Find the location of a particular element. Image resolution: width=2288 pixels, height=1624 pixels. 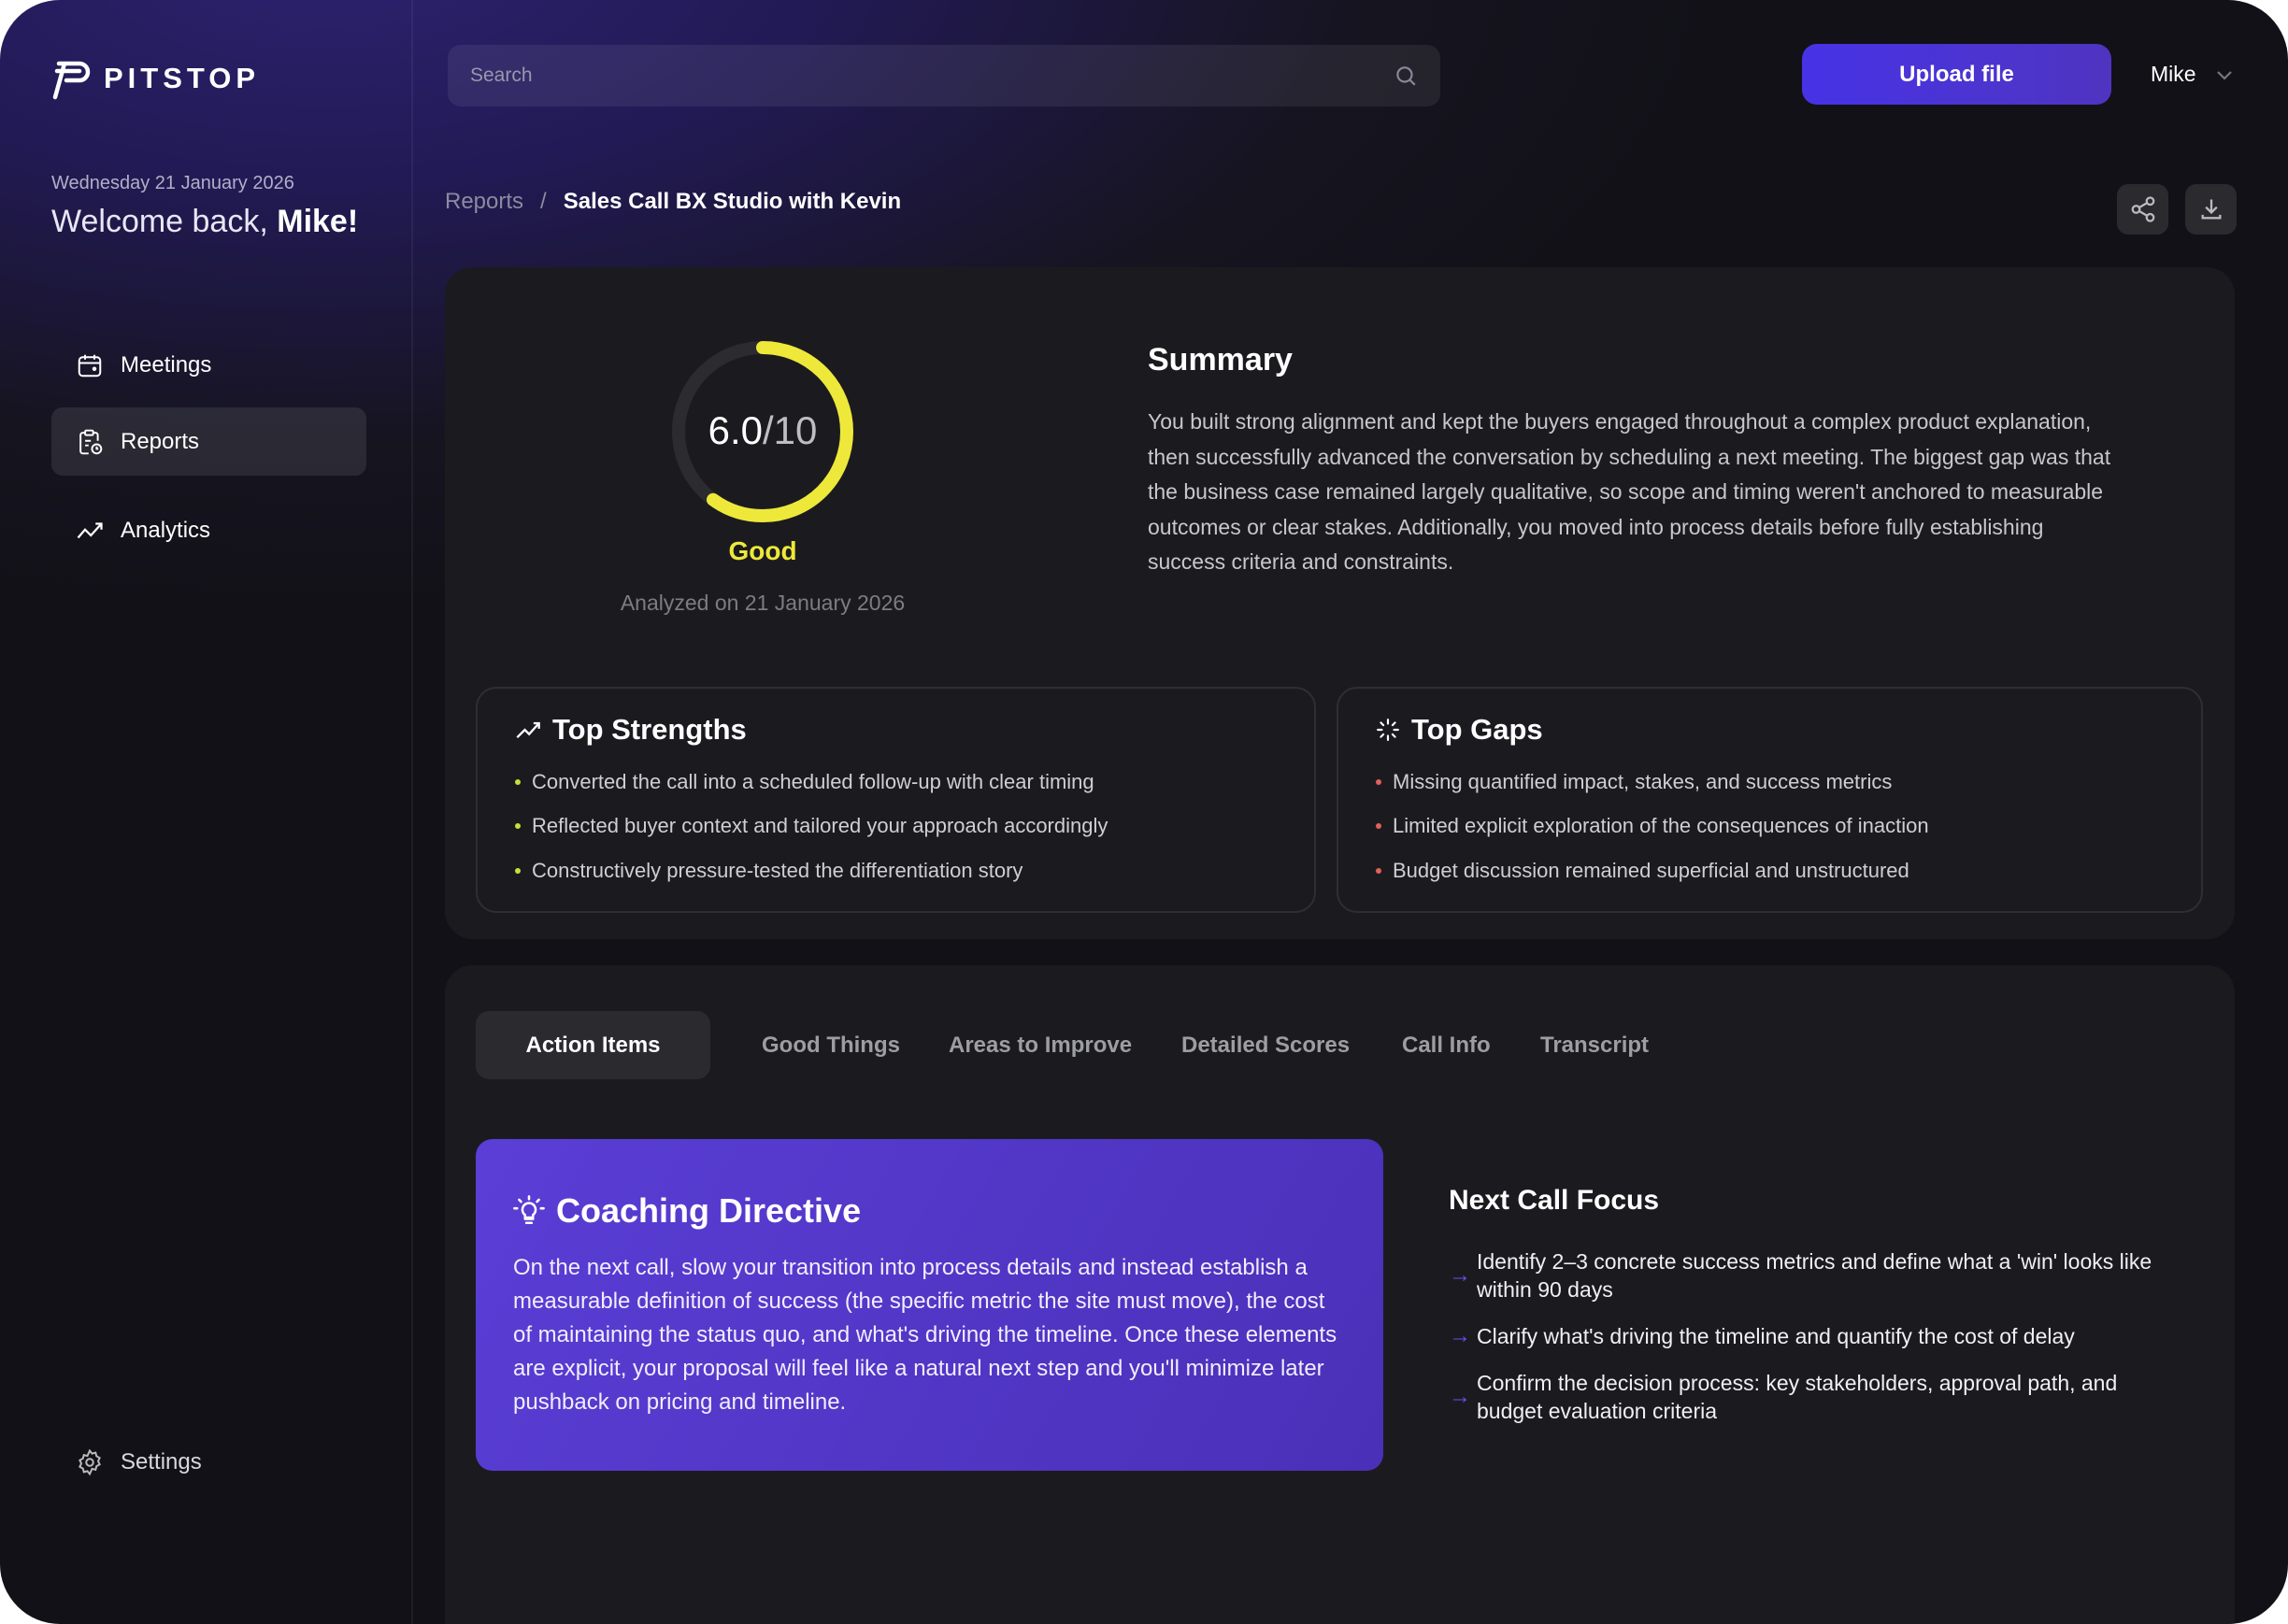

pitstop-logo-icon is located at coordinates (71, 80).